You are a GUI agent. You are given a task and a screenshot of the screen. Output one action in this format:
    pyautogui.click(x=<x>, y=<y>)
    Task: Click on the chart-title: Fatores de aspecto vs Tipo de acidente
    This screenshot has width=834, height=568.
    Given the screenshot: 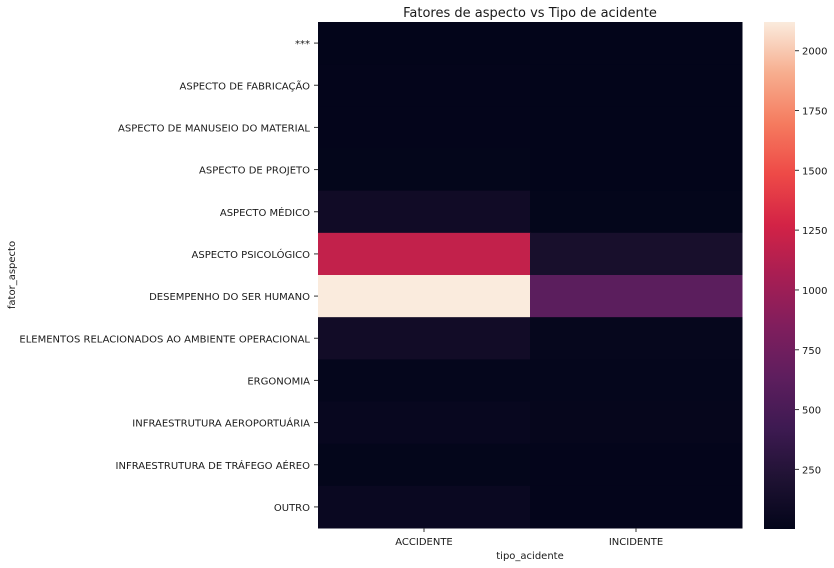 What is the action you would take?
    pyautogui.click(x=530, y=13)
    